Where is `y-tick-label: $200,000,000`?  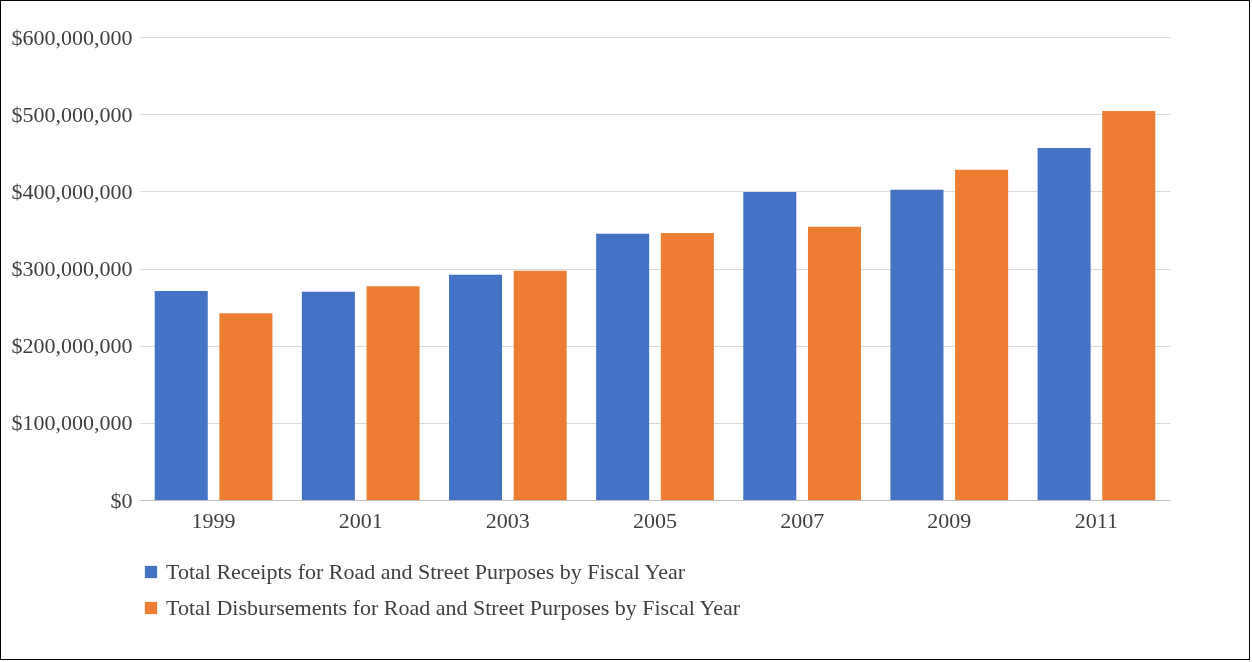 y-tick-label: $200,000,000 is located at coordinates (72, 346).